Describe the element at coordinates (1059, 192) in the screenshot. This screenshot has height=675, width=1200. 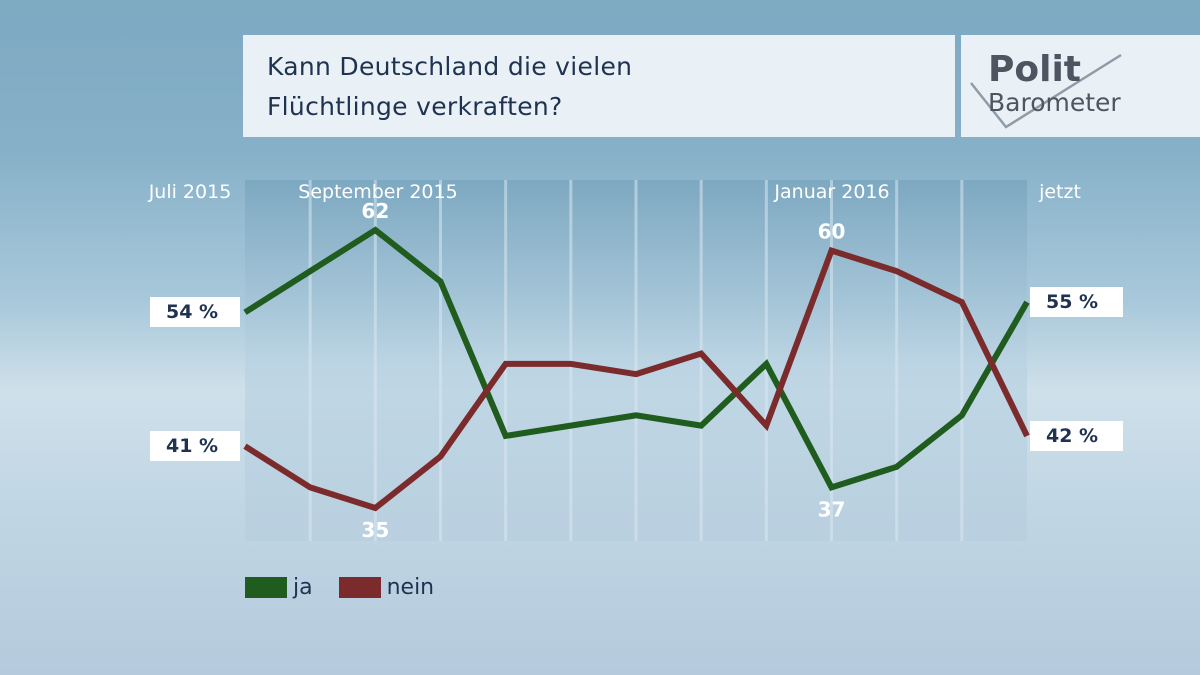
I see `x-tick-label: jetzt` at that location.